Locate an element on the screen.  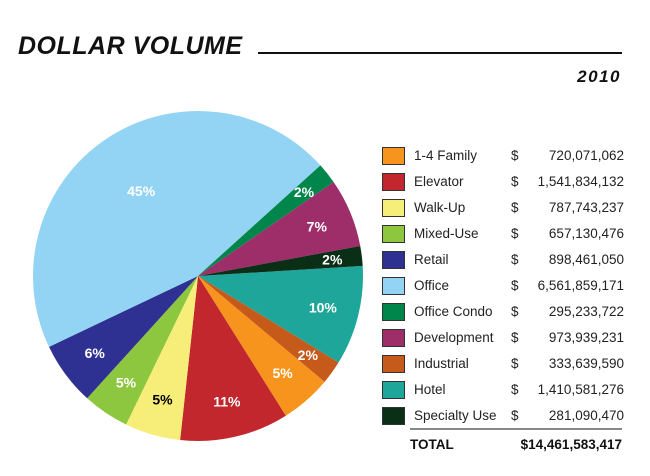
legend-label: Development is located at coordinates (454, 337).